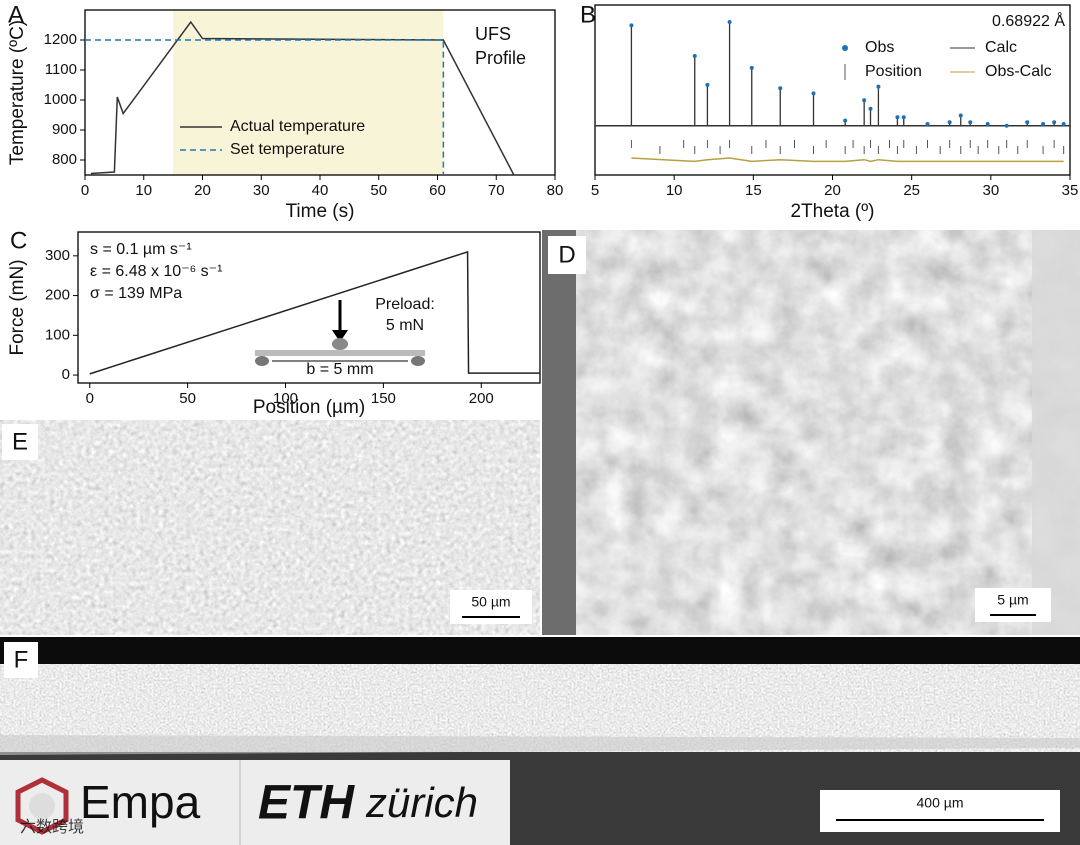  Describe the element at coordinates (308, 92) in the screenshot. I see `highlight-region` at that location.